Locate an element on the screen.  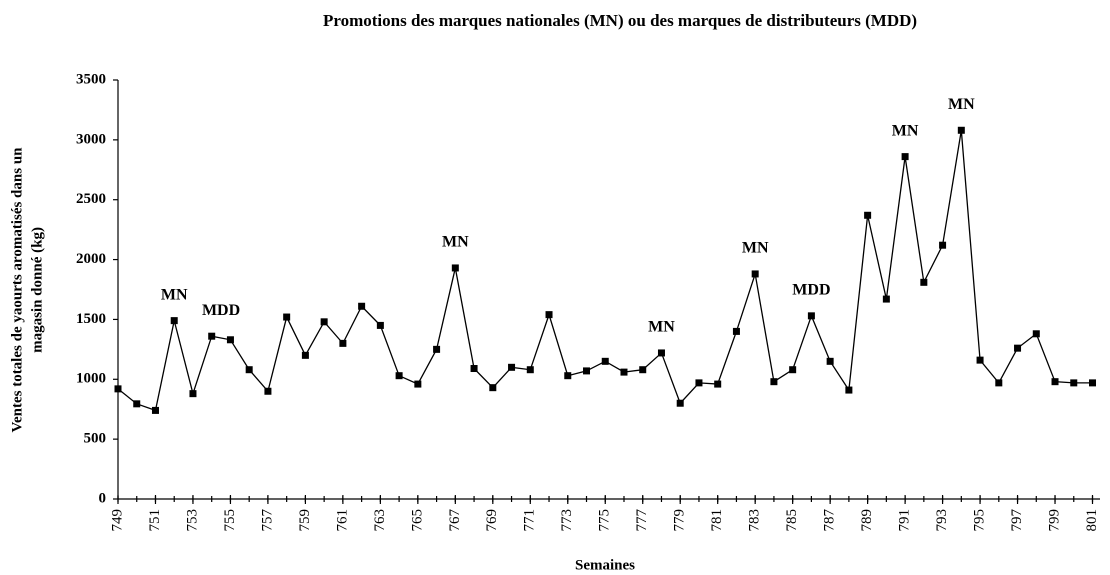
y-tick-label: 1500 is located at coordinates (91, 319).